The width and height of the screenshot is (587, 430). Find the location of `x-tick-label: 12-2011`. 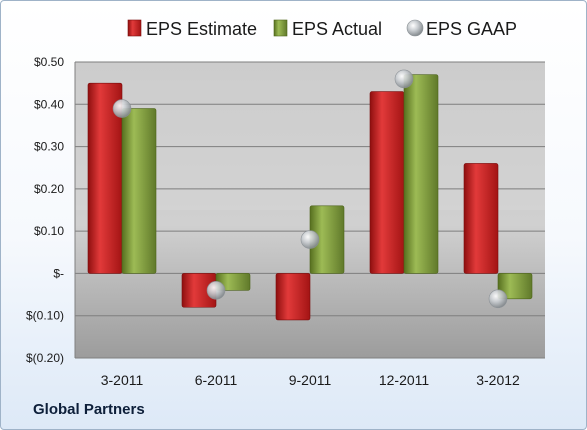

x-tick-label: 12-2011 is located at coordinates (404, 380).